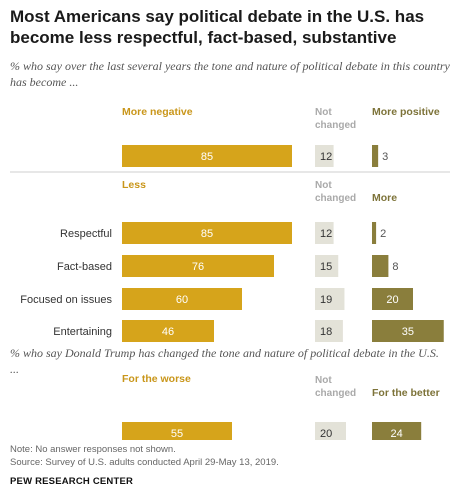 The width and height of the screenshot is (460, 498). I want to click on data-label: 2, so click(383, 234).